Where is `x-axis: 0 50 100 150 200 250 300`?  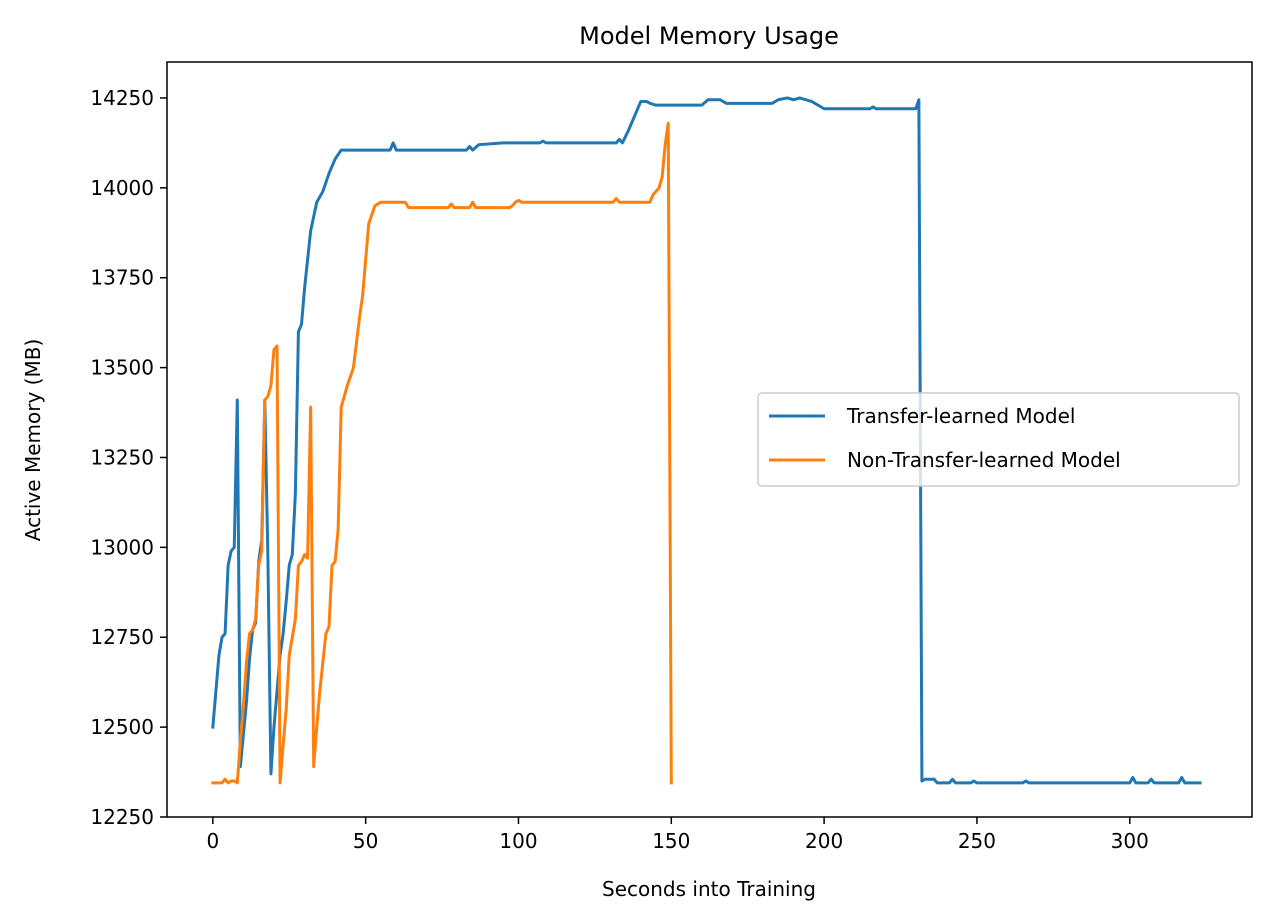 x-axis: 0 50 100 150 200 250 300 is located at coordinates (677, 835).